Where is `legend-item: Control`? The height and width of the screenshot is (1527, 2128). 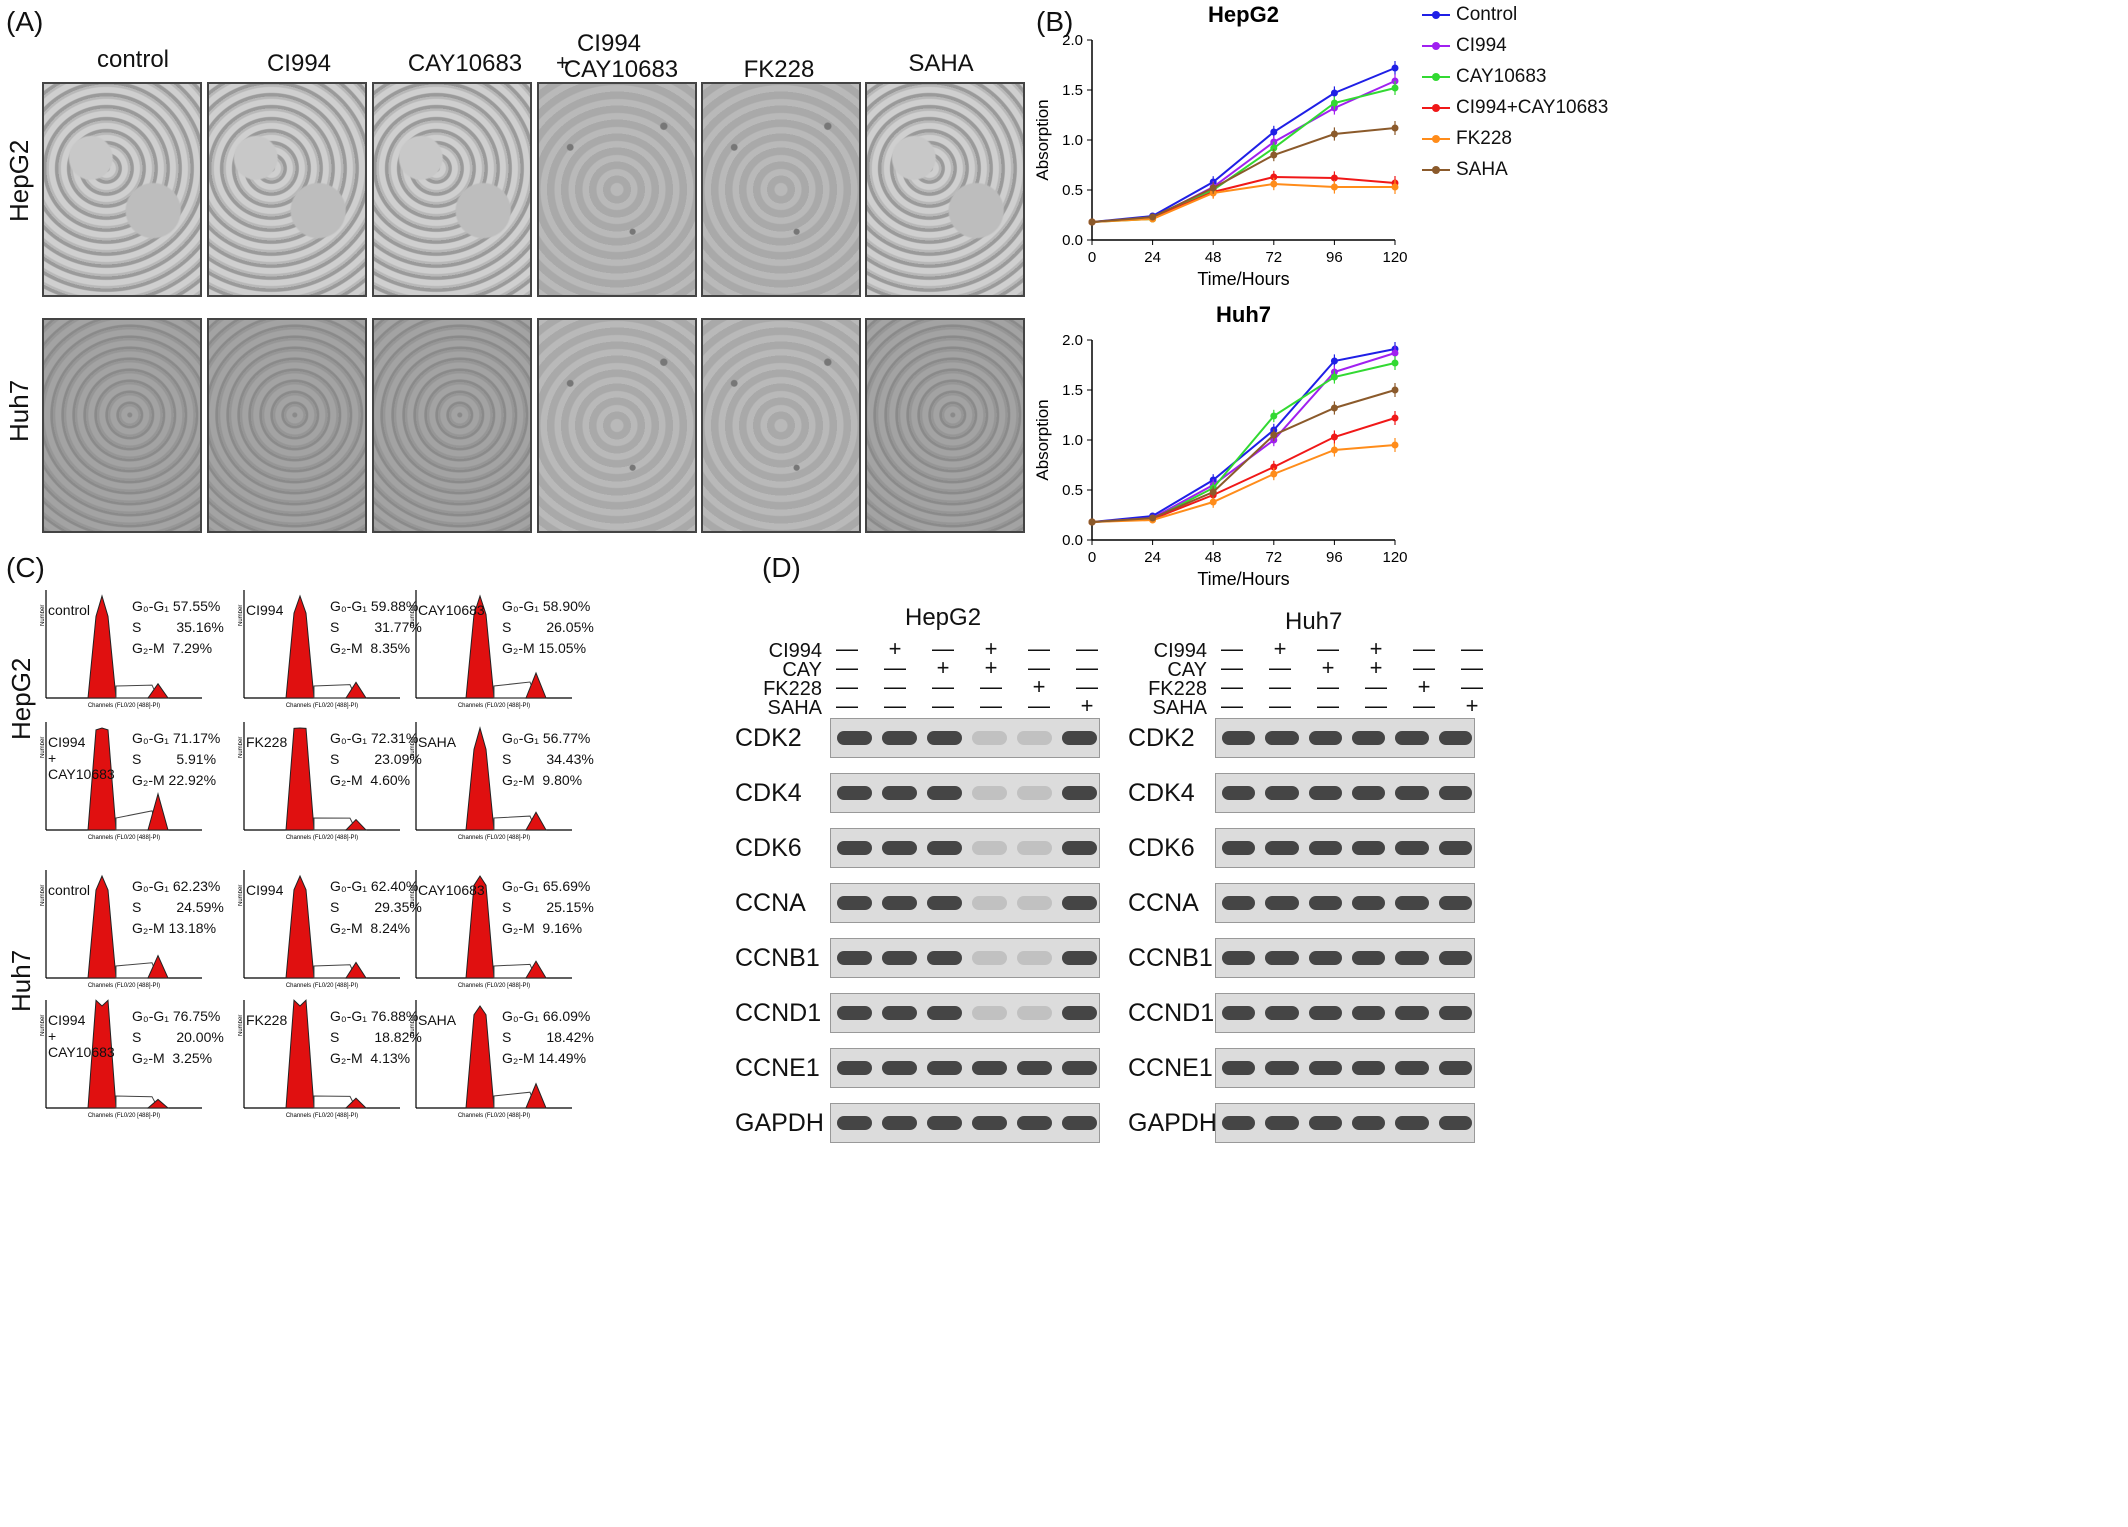 legend-item: Control is located at coordinates (1520, 18).